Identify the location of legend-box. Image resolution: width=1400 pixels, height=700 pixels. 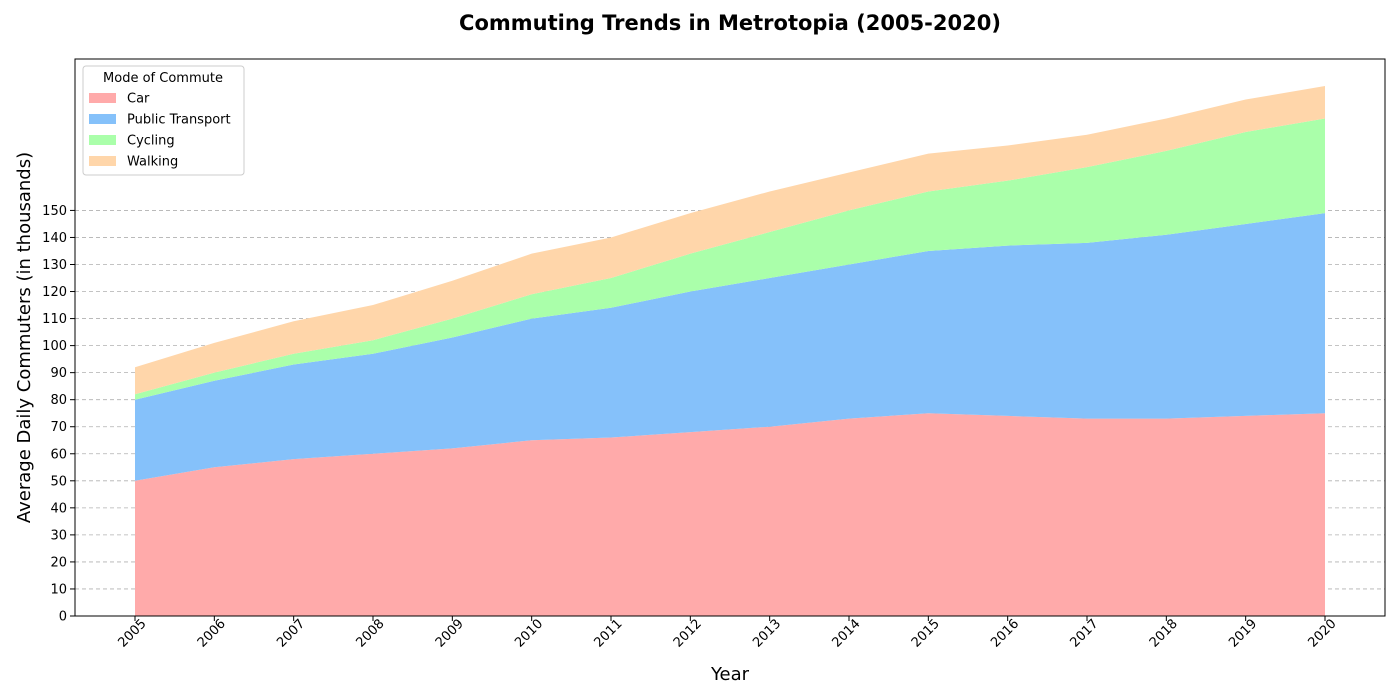
(163, 120).